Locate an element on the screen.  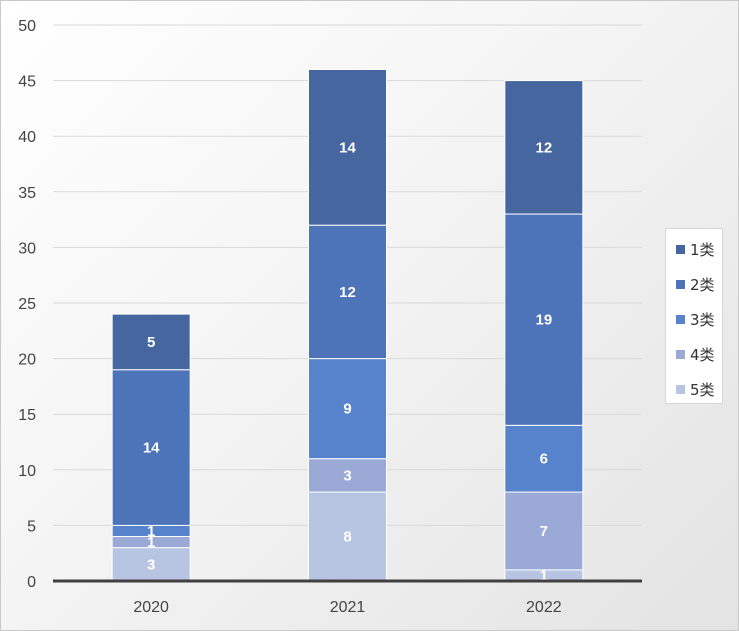
y-tick-label: 20 is located at coordinates (27, 360).